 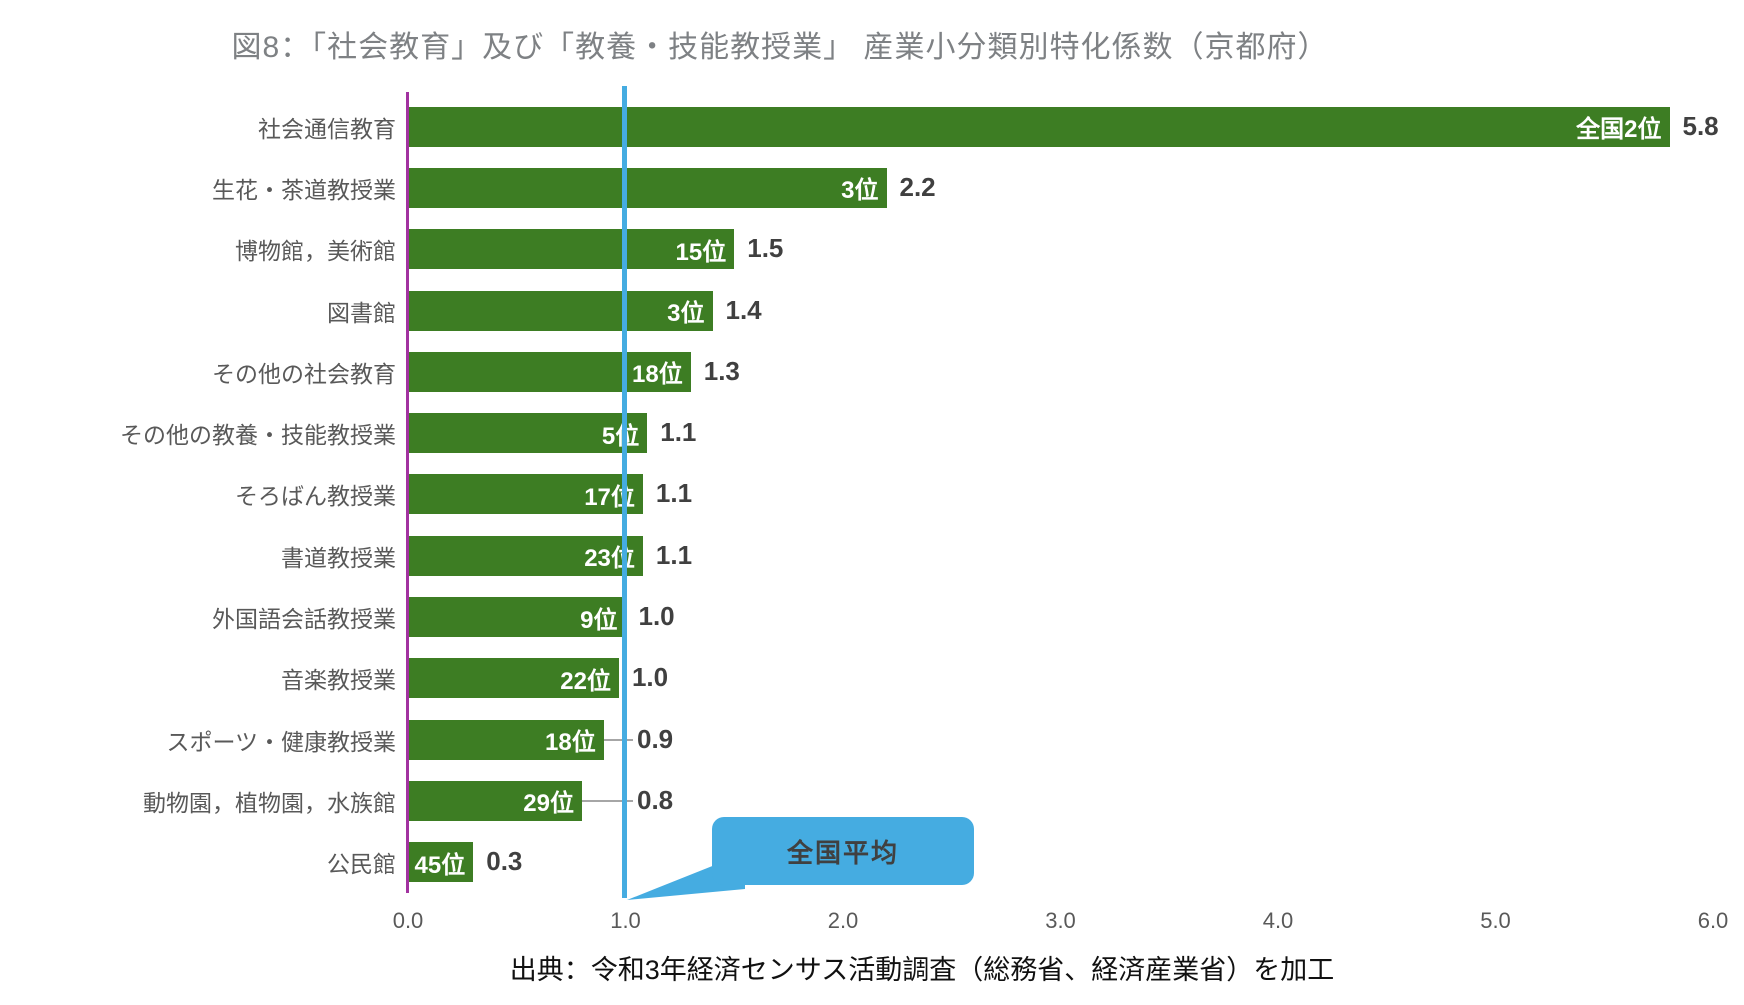 I want to click on value-label: 0.9, so click(x=655, y=738).